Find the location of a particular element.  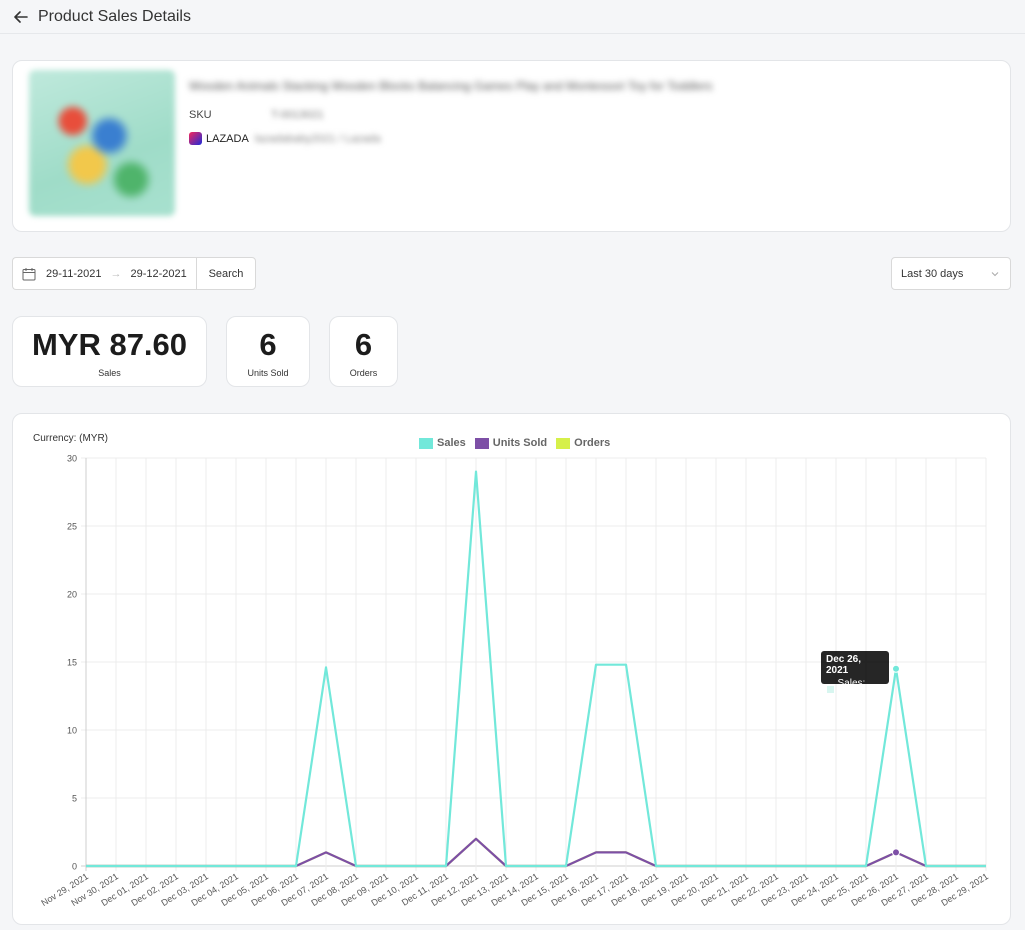

kpi-units-value: 6 is located at coordinates (268, 344).